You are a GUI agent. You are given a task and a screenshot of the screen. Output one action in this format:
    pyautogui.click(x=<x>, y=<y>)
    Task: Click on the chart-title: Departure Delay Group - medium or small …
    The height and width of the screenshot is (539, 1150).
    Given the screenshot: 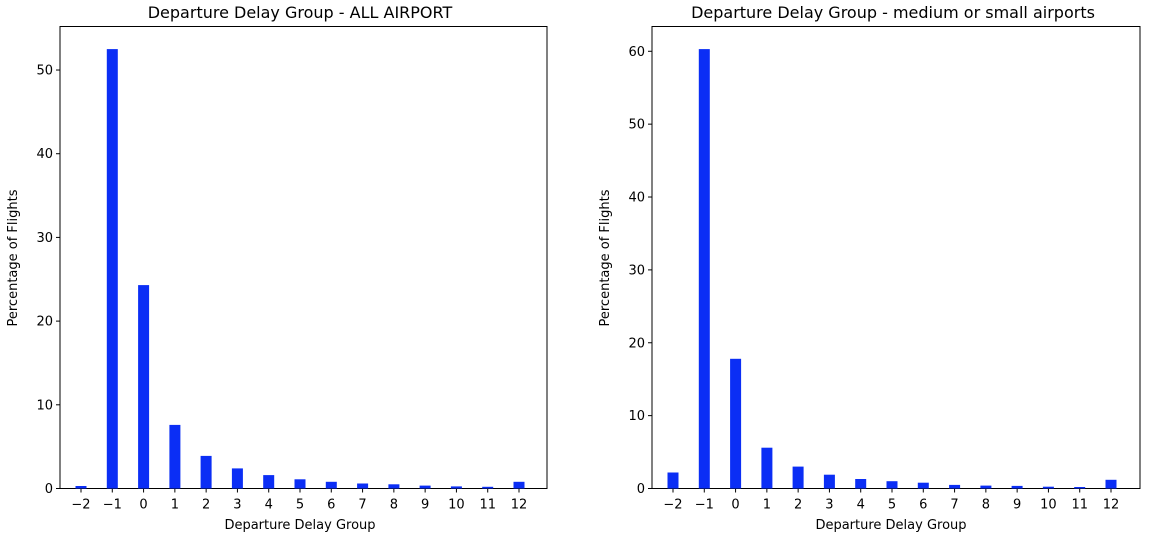 What is the action you would take?
    pyautogui.click(x=893, y=12)
    